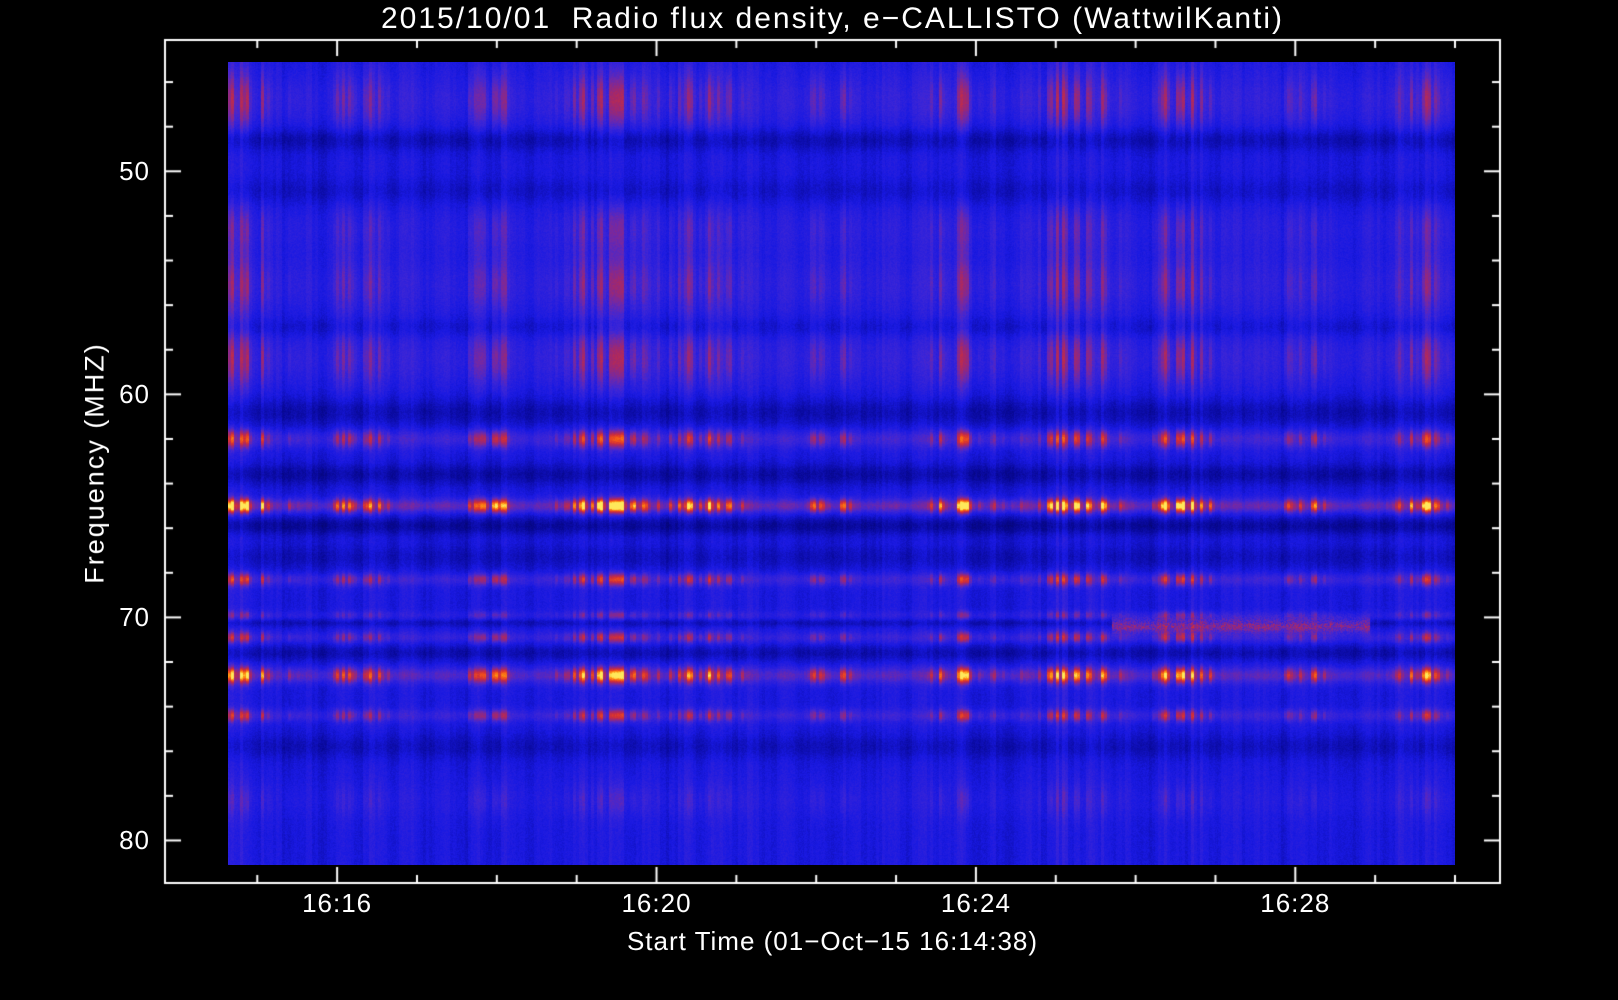 This screenshot has width=1618, height=1000. I want to click on x-tick-label: 16:20, so click(656, 903).